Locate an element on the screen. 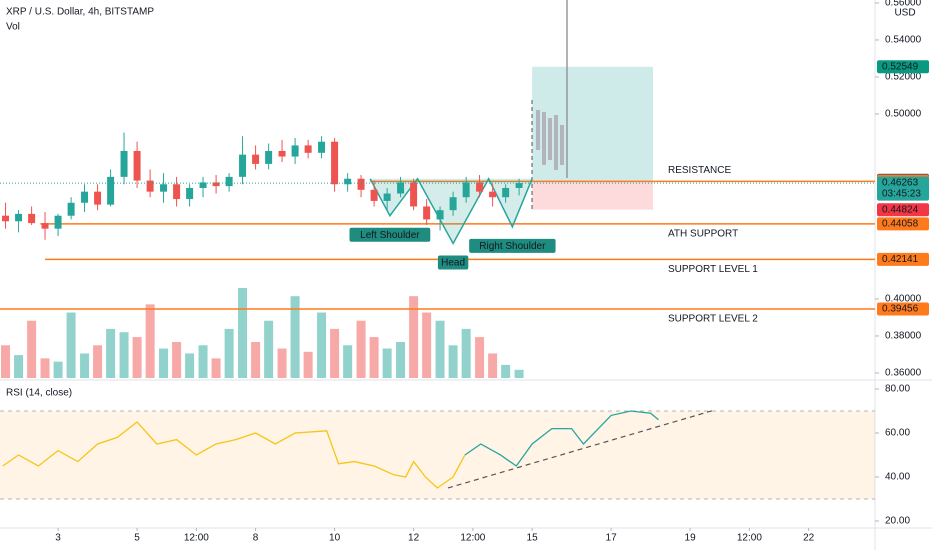 The width and height of the screenshot is (932, 550). level-label: RESISTANCE is located at coordinates (699, 170).